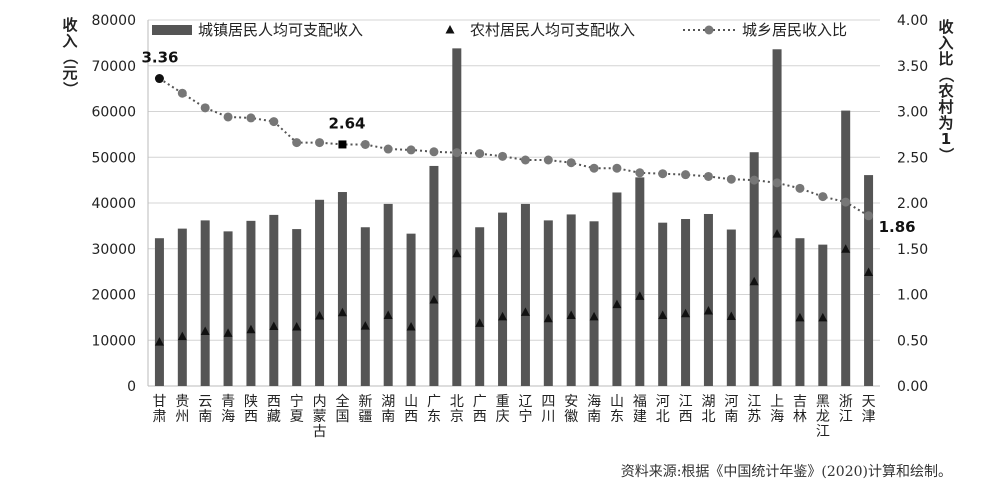 Image resolution: width=1000 pixels, height=493 pixels. I want to click on x-tick-label: 江苏, so click(754, 409).